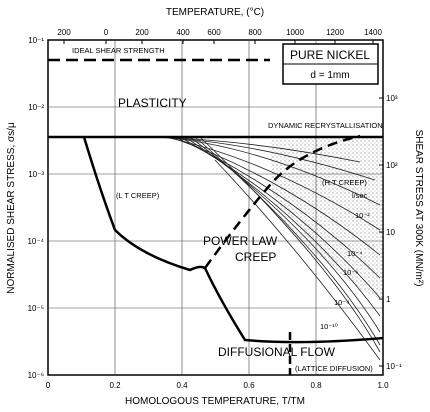  What do you see at coordinates (330, 64) in the screenshot?
I see `material-box: PURE NICKEL d = 1mm` at bounding box center [330, 64].